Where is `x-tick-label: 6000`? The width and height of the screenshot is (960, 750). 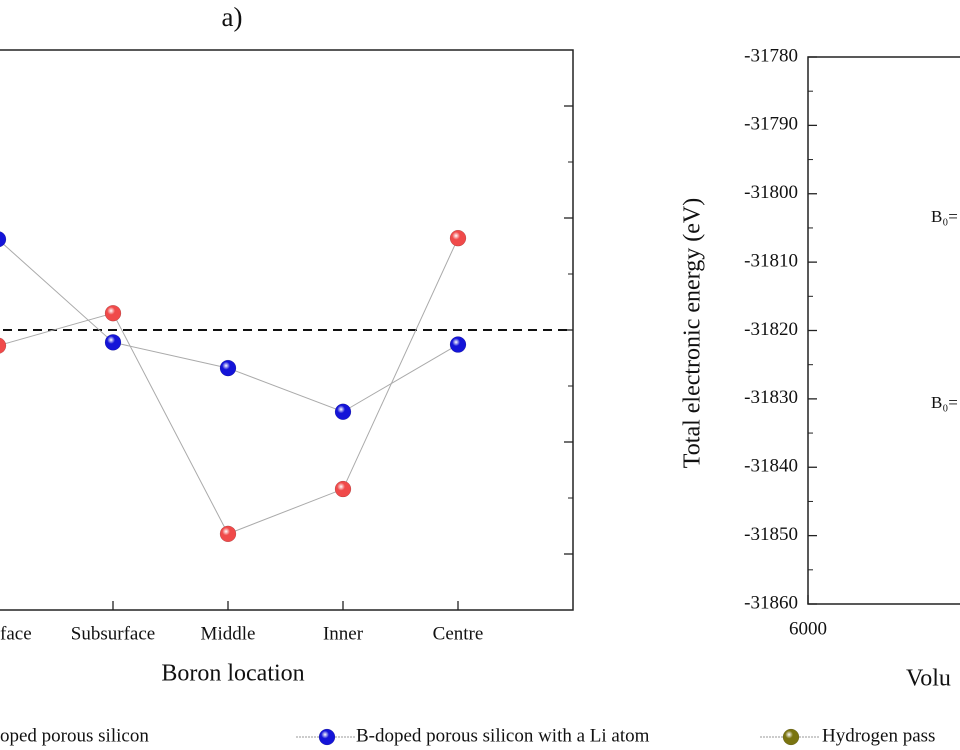 x-tick-label: 6000 is located at coordinates (808, 628).